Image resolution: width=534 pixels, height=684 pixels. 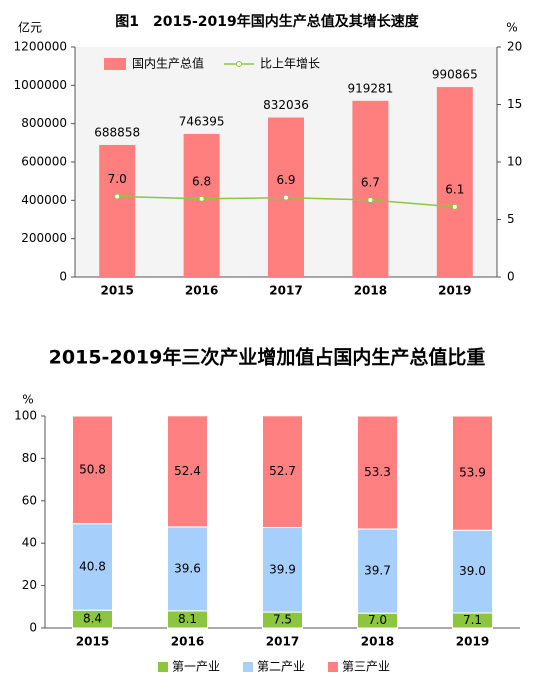 I want to click on data-label: 6.1, so click(x=454, y=189).